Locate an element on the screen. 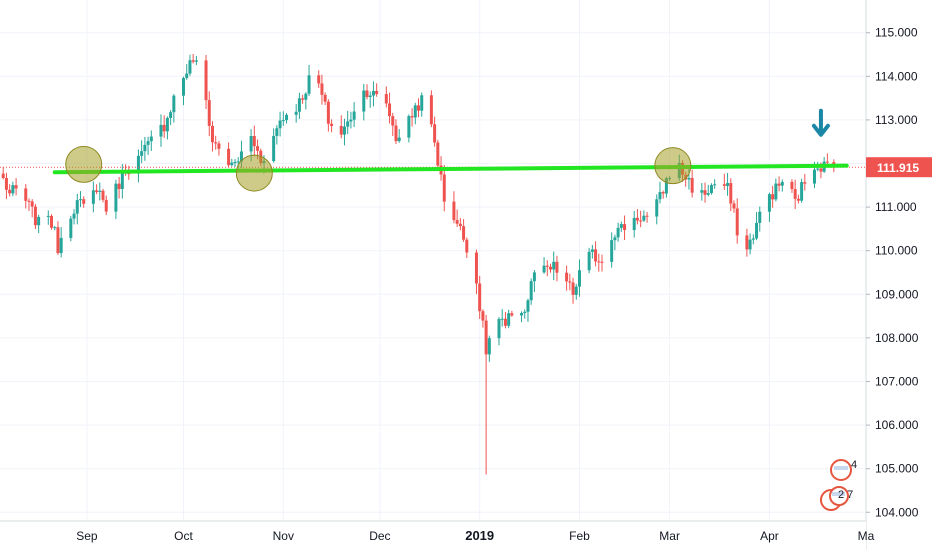 The height and width of the screenshot is (555, 932). x-tick-label: Dec is located at coordinates (379, 536).